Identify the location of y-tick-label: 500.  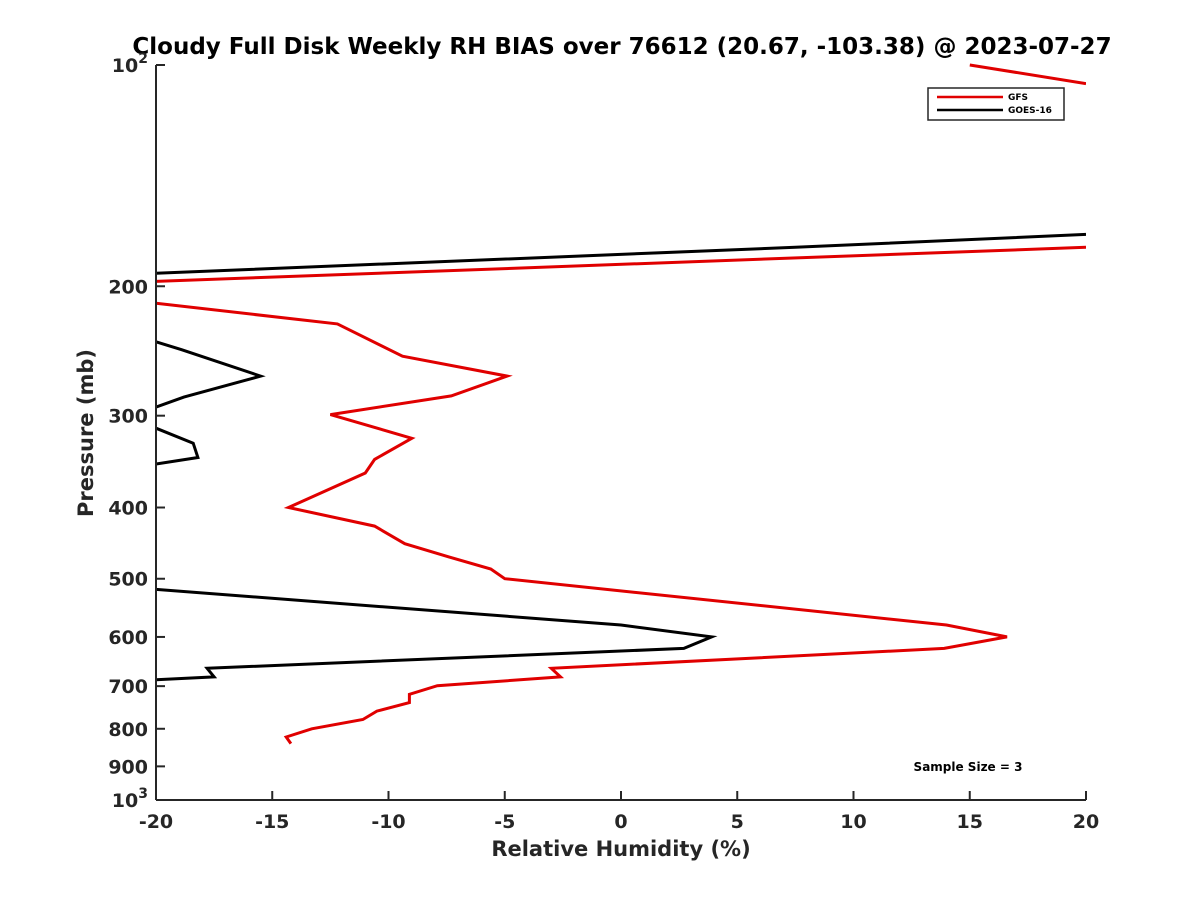
(128, 580).